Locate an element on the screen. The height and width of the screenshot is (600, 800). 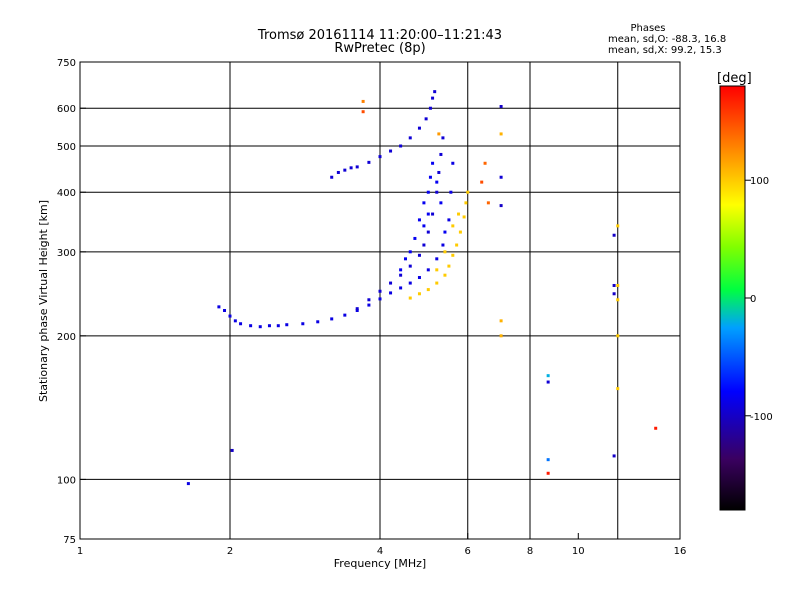
chart-subtitle: RwPretec (8p) is located at coordinates (379, 48).